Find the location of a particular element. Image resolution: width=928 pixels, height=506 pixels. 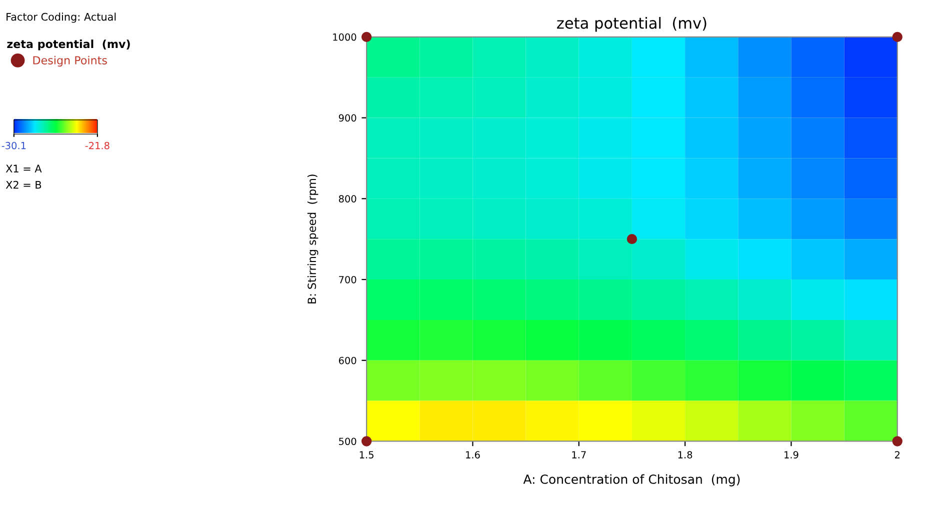

legend-label: Design Points is located at coordinates (70, 61).